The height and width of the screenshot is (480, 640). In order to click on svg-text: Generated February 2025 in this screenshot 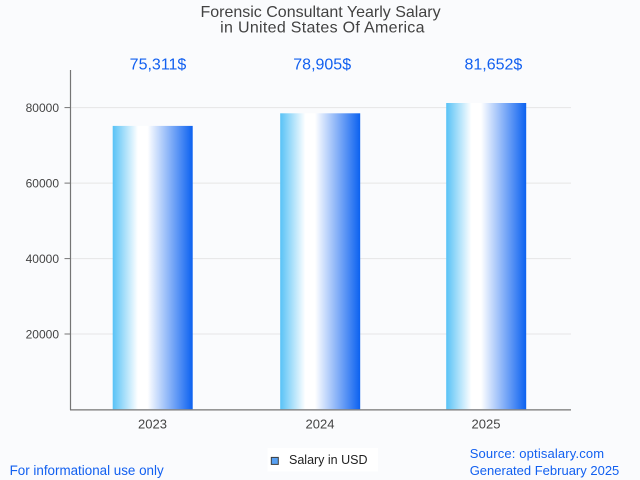, I will do `click(545, 470)`.